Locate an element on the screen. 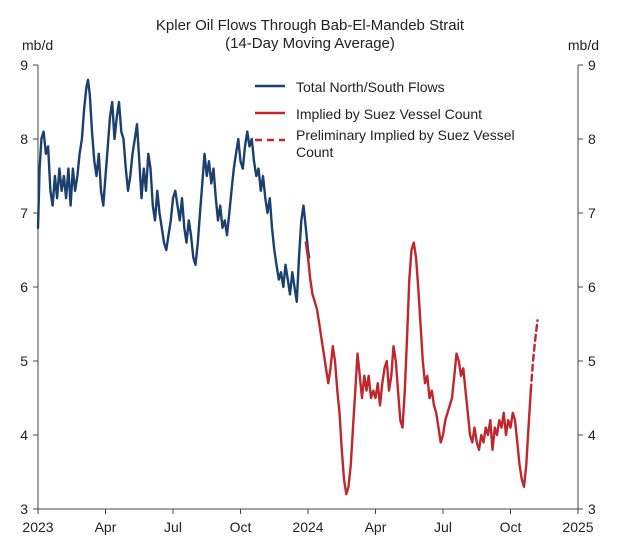  right-axis-unit: mb/d is located at coordinates (583, 45).